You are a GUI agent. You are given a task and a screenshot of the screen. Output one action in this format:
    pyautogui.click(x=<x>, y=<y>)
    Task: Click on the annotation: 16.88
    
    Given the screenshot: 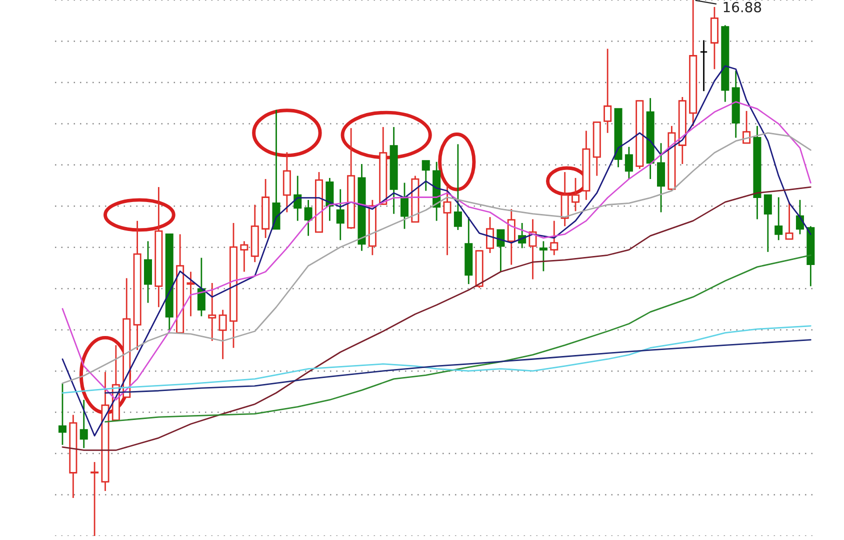 What is the action you would take?
    pyautogui.click(x=743, y=7)
    